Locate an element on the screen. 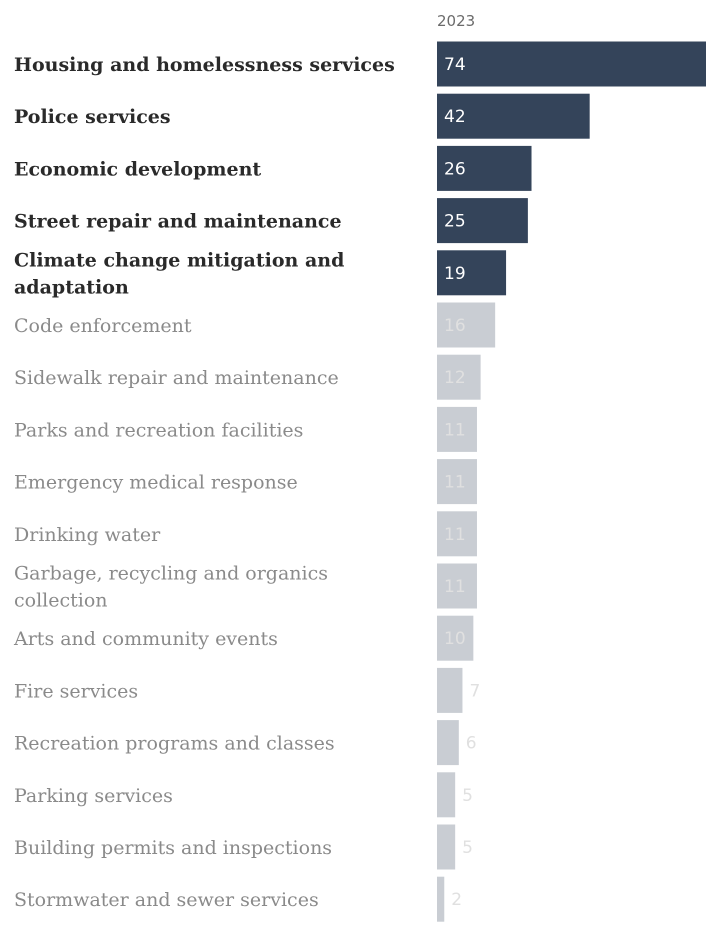 The height and width of the screenshot is (937, 706). category-label: Economic development is located at coordinates (137, 169).